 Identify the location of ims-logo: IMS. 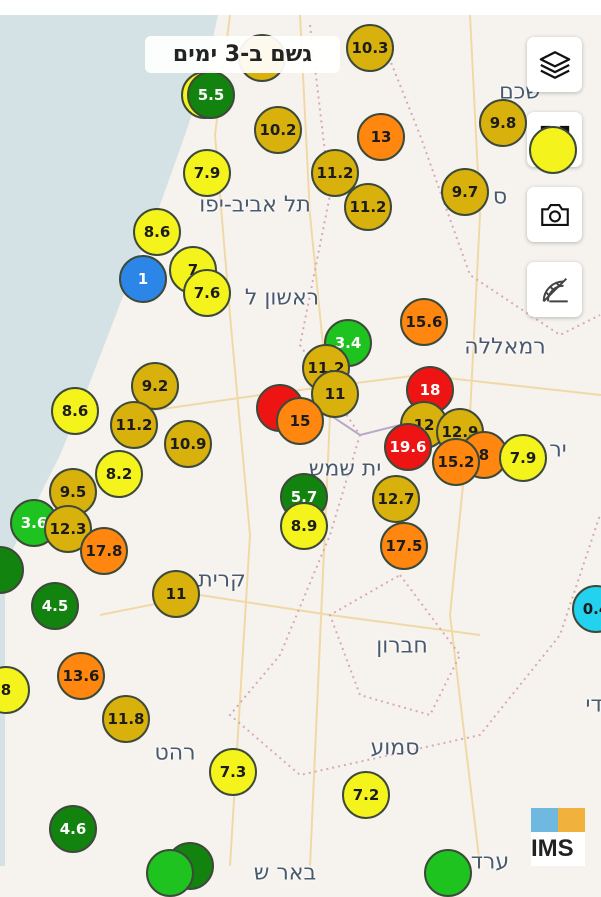
(558, 837).